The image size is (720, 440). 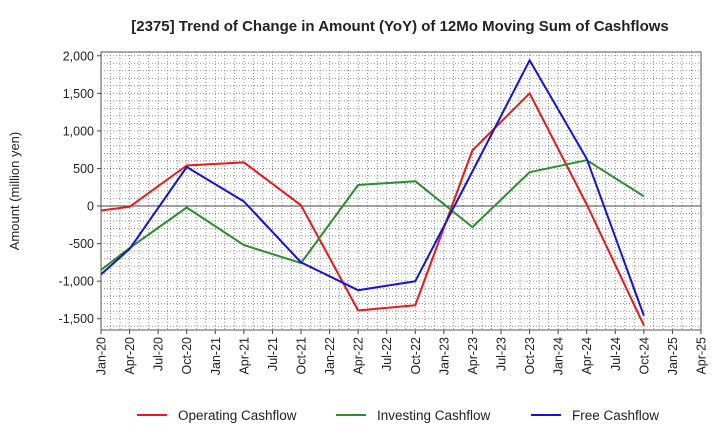 I want to click on x-tick-label: Oct-23, so click(x=530, y=356).